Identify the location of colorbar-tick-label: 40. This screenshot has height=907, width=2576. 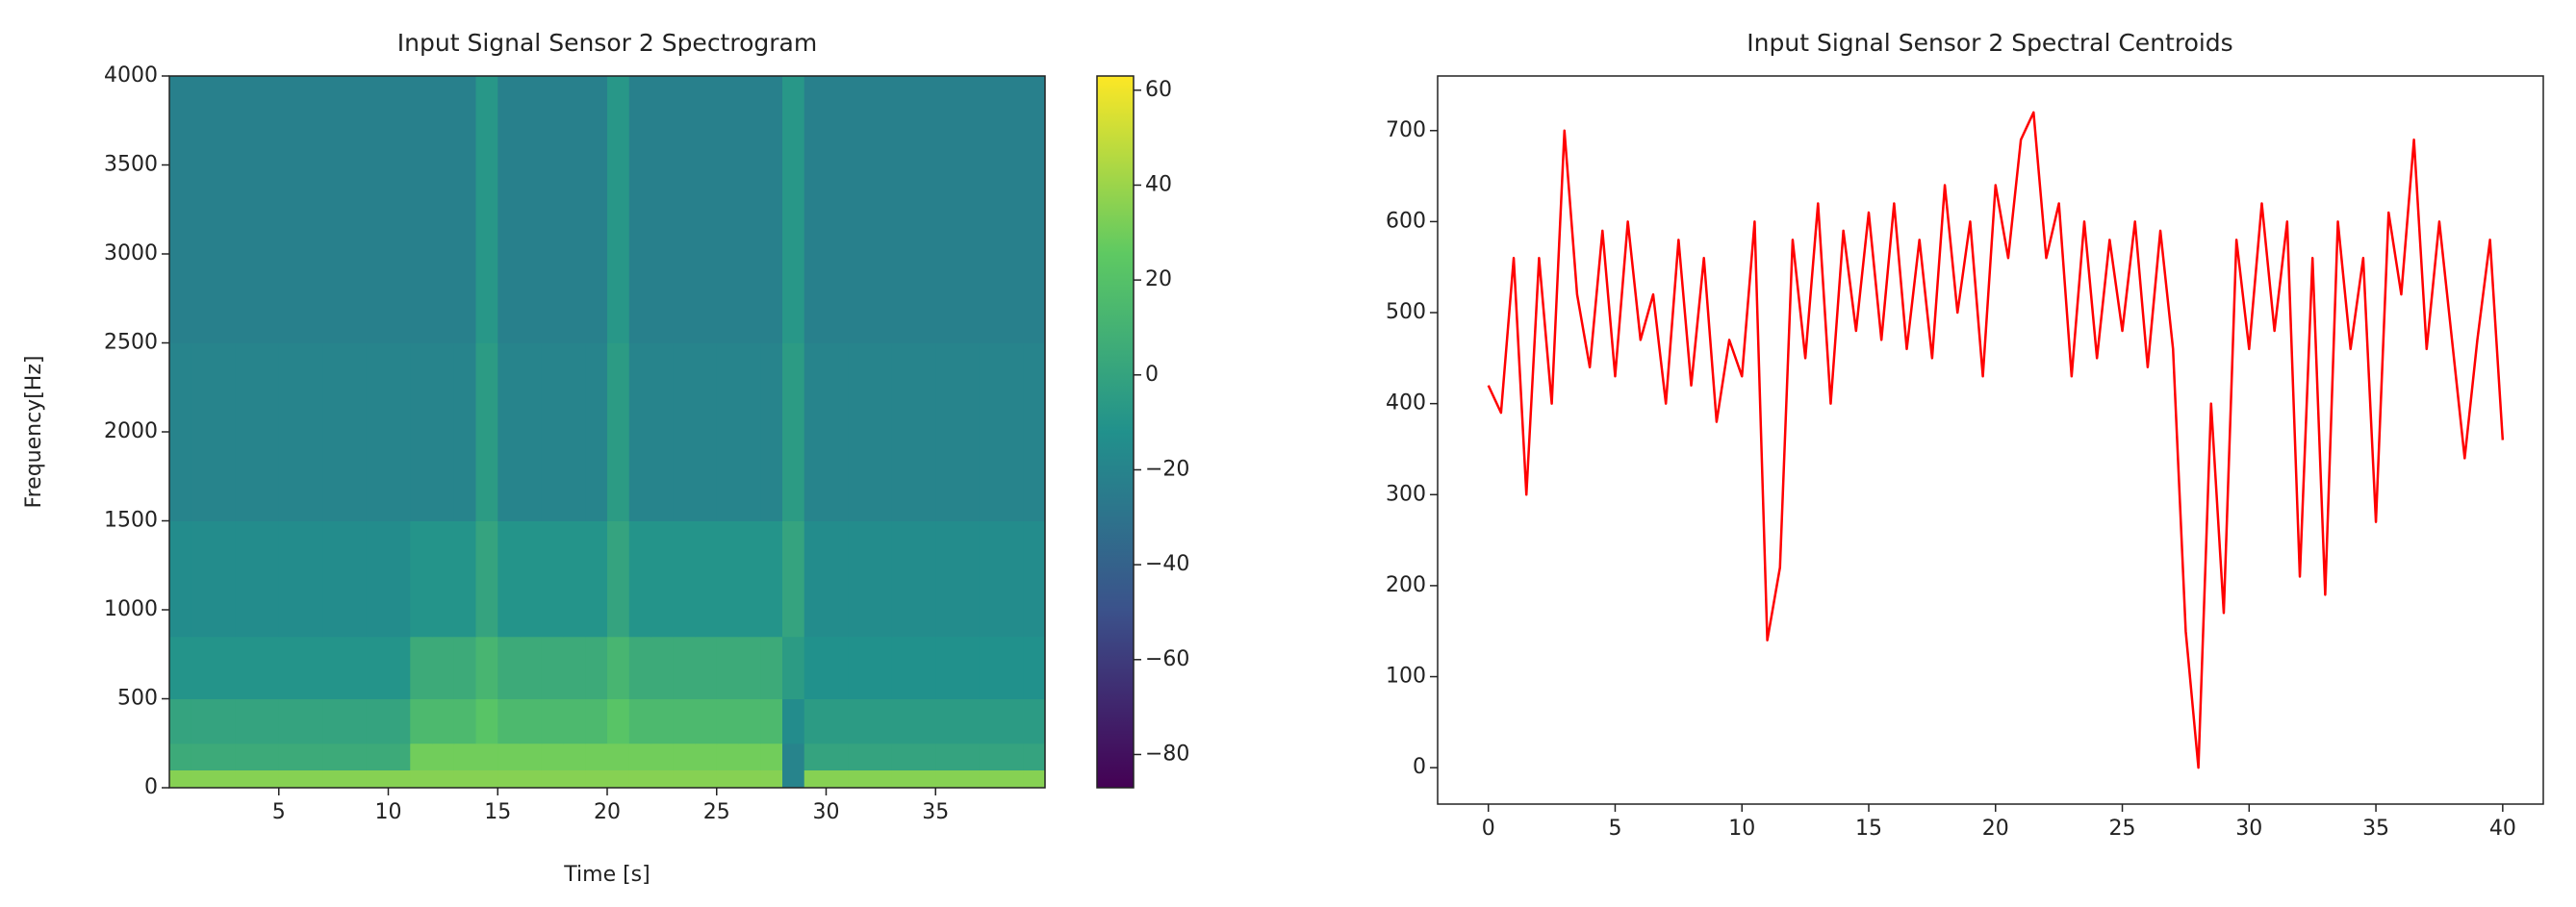
(1158, 184).